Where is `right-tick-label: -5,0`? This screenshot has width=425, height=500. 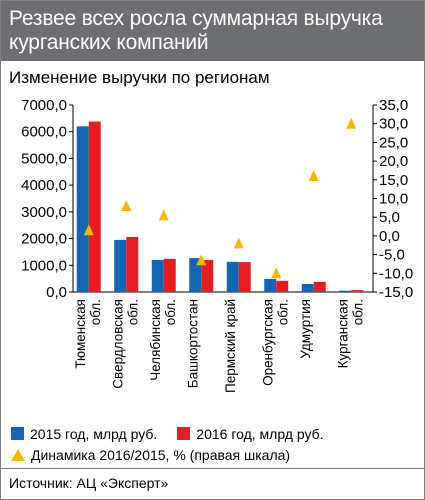 right-tick-label: -5,0 is located at coordinates (392, 255).